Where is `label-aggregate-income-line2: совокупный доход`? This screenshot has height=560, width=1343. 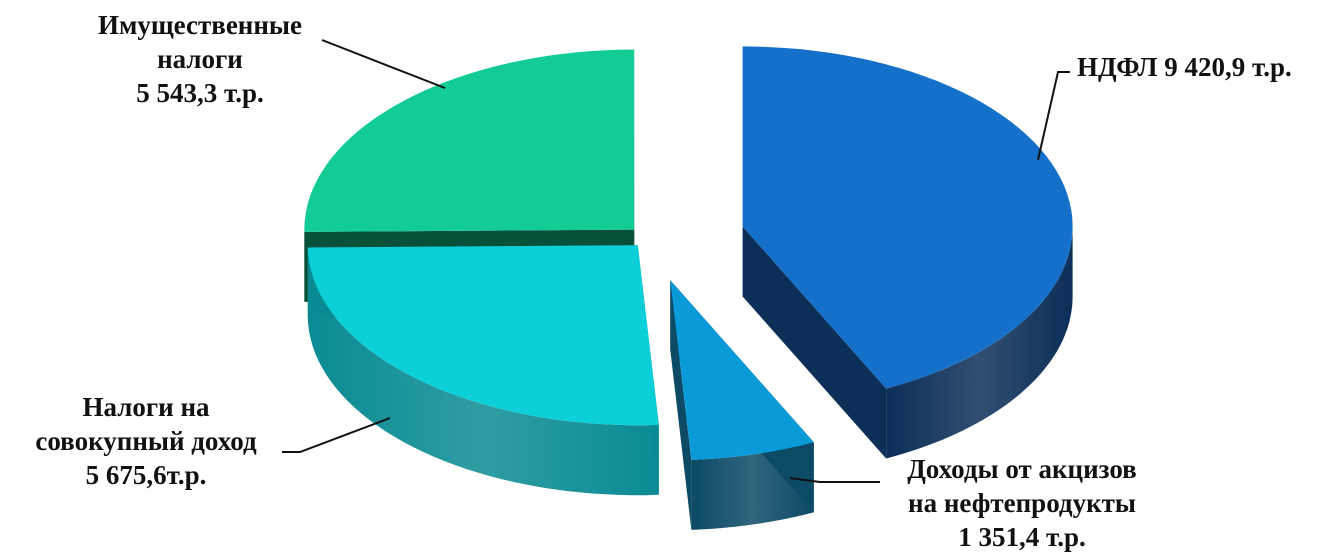 label-aggregate-income-line2: совокупный доход is located at coordinates (146, 441).